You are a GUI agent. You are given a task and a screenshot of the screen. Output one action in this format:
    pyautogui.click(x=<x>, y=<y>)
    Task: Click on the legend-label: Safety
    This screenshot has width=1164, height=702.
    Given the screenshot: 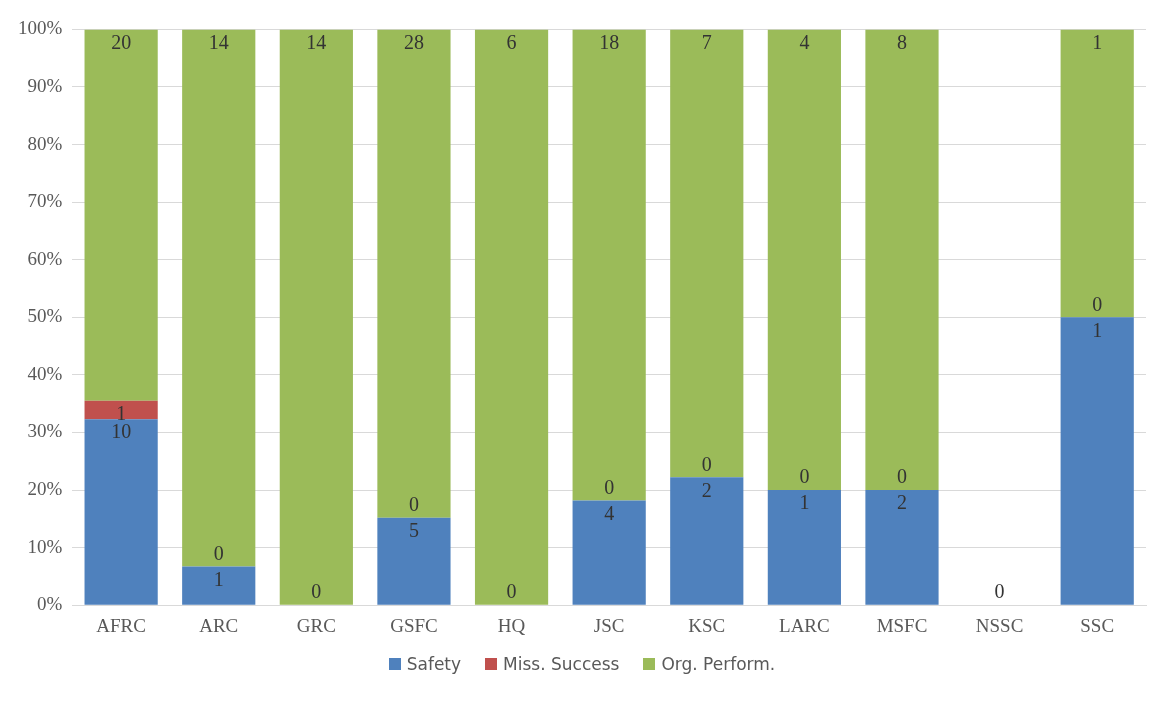 What is the action you would take?
    pyautogui.click(x=434, y=664)
    